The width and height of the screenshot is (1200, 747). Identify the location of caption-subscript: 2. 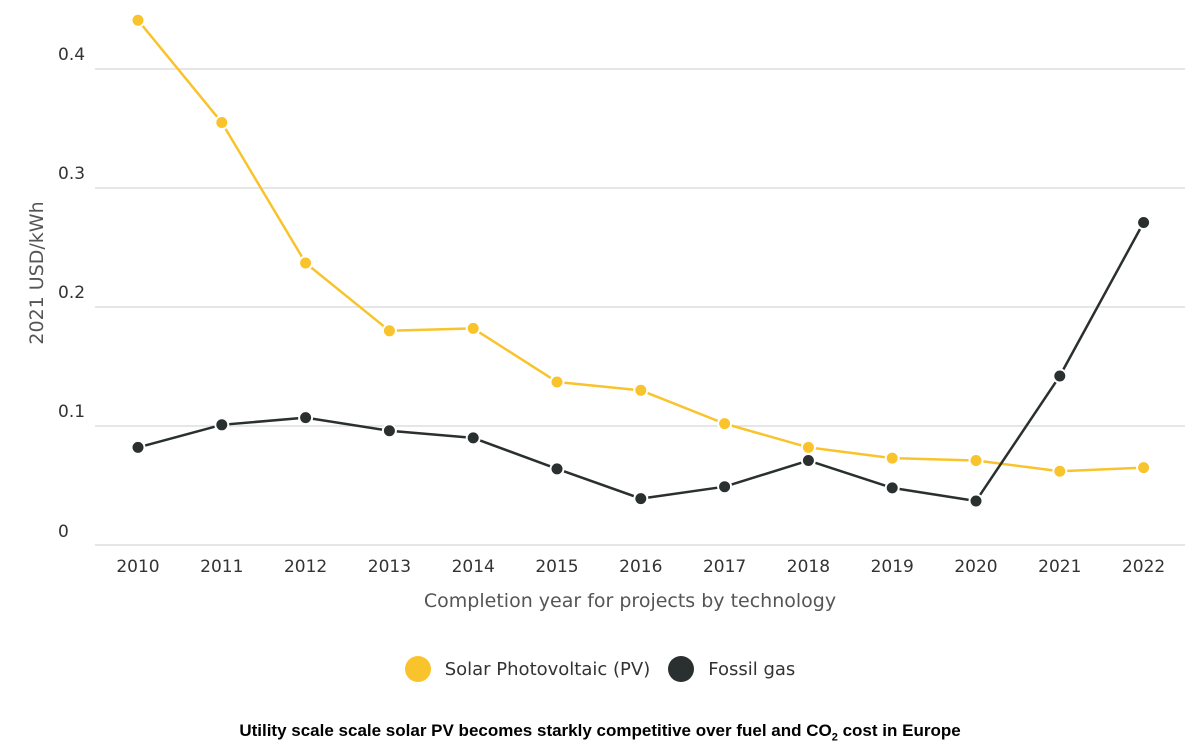
(834, 737).